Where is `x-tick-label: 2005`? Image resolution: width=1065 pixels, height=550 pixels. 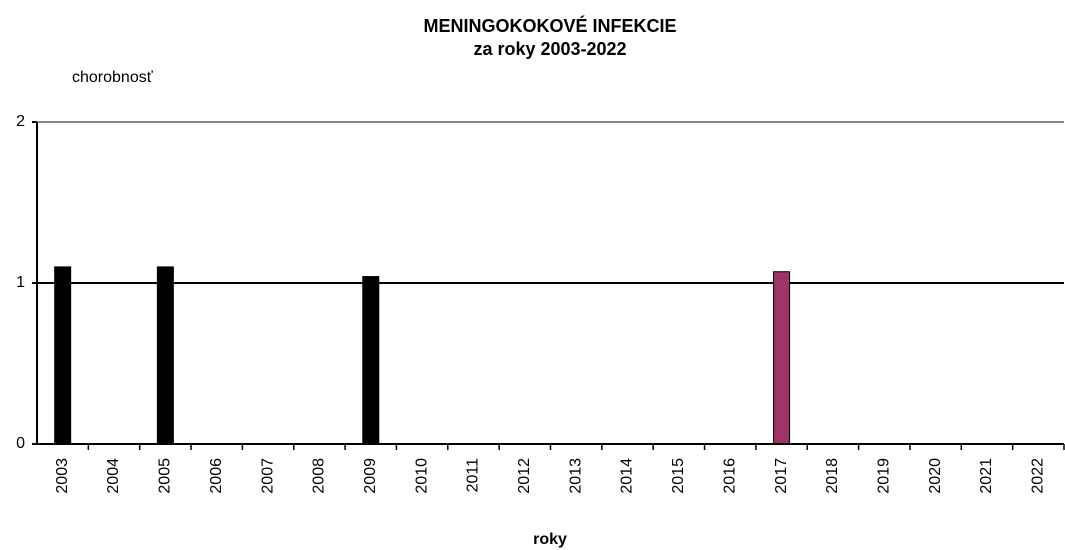 x-tick-label: 2005 is located at coordinates (165, 476).